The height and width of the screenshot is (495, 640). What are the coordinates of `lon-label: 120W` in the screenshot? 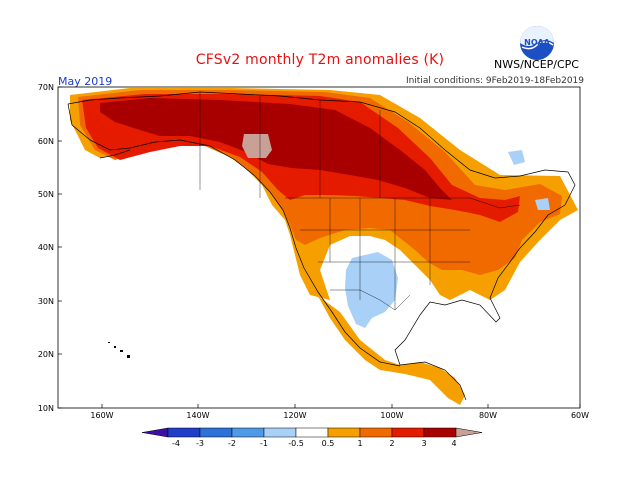 It's located at (294, 415).